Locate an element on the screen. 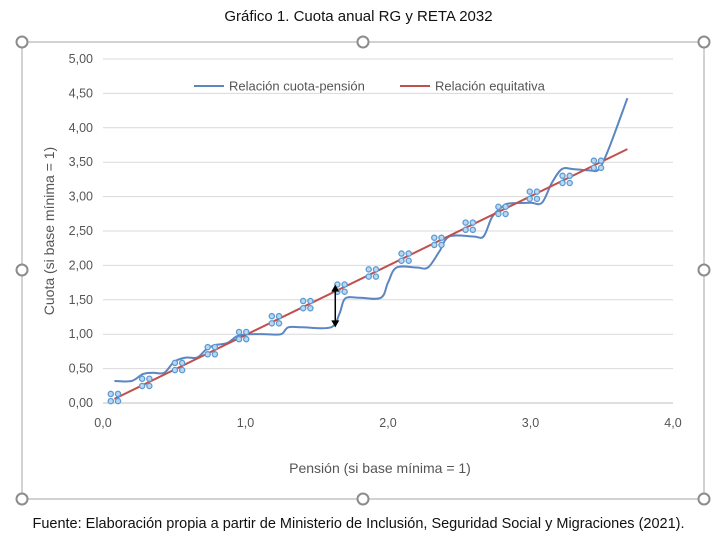 The image size is (717, 552). x-tick-label: 2,0 is located at coordinates (387, 423).